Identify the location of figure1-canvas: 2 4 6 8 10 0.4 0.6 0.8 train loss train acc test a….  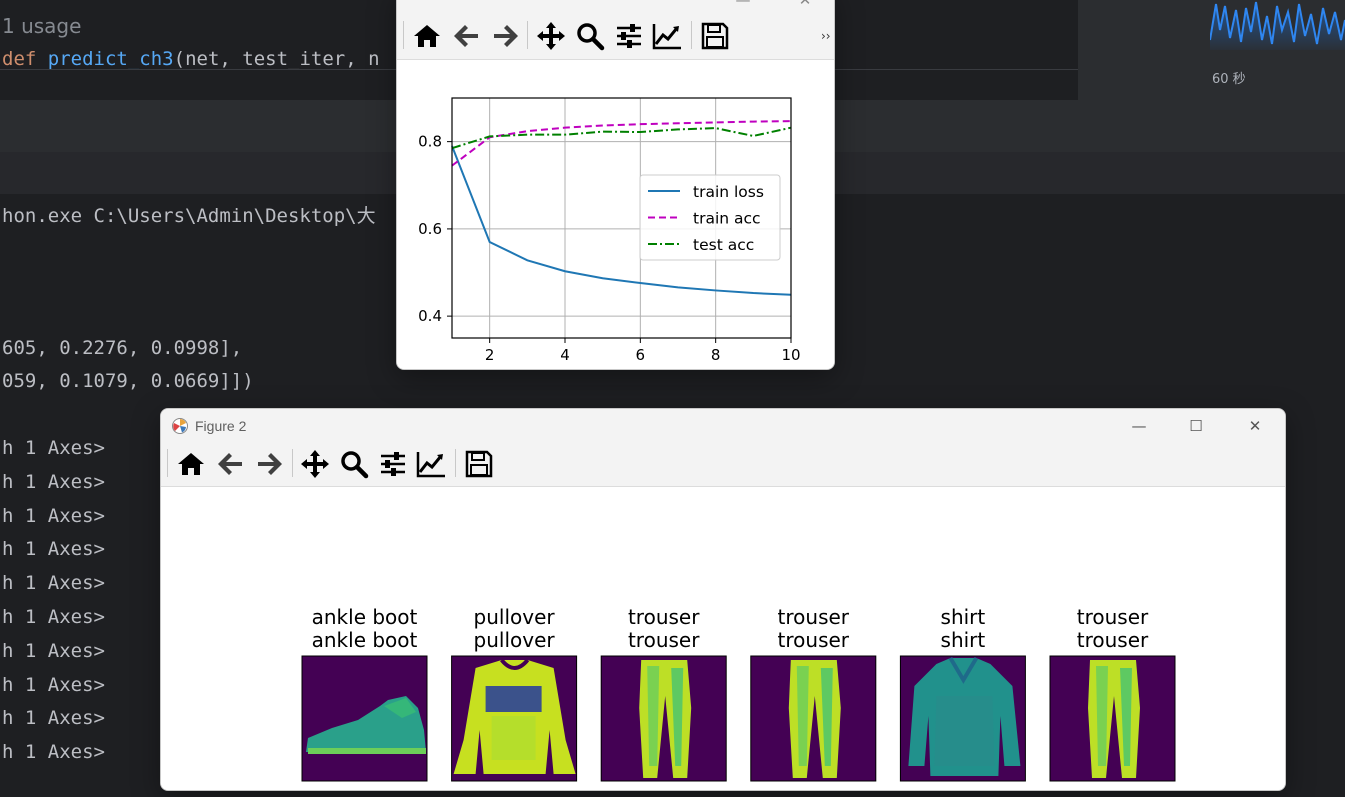
(615, 215).